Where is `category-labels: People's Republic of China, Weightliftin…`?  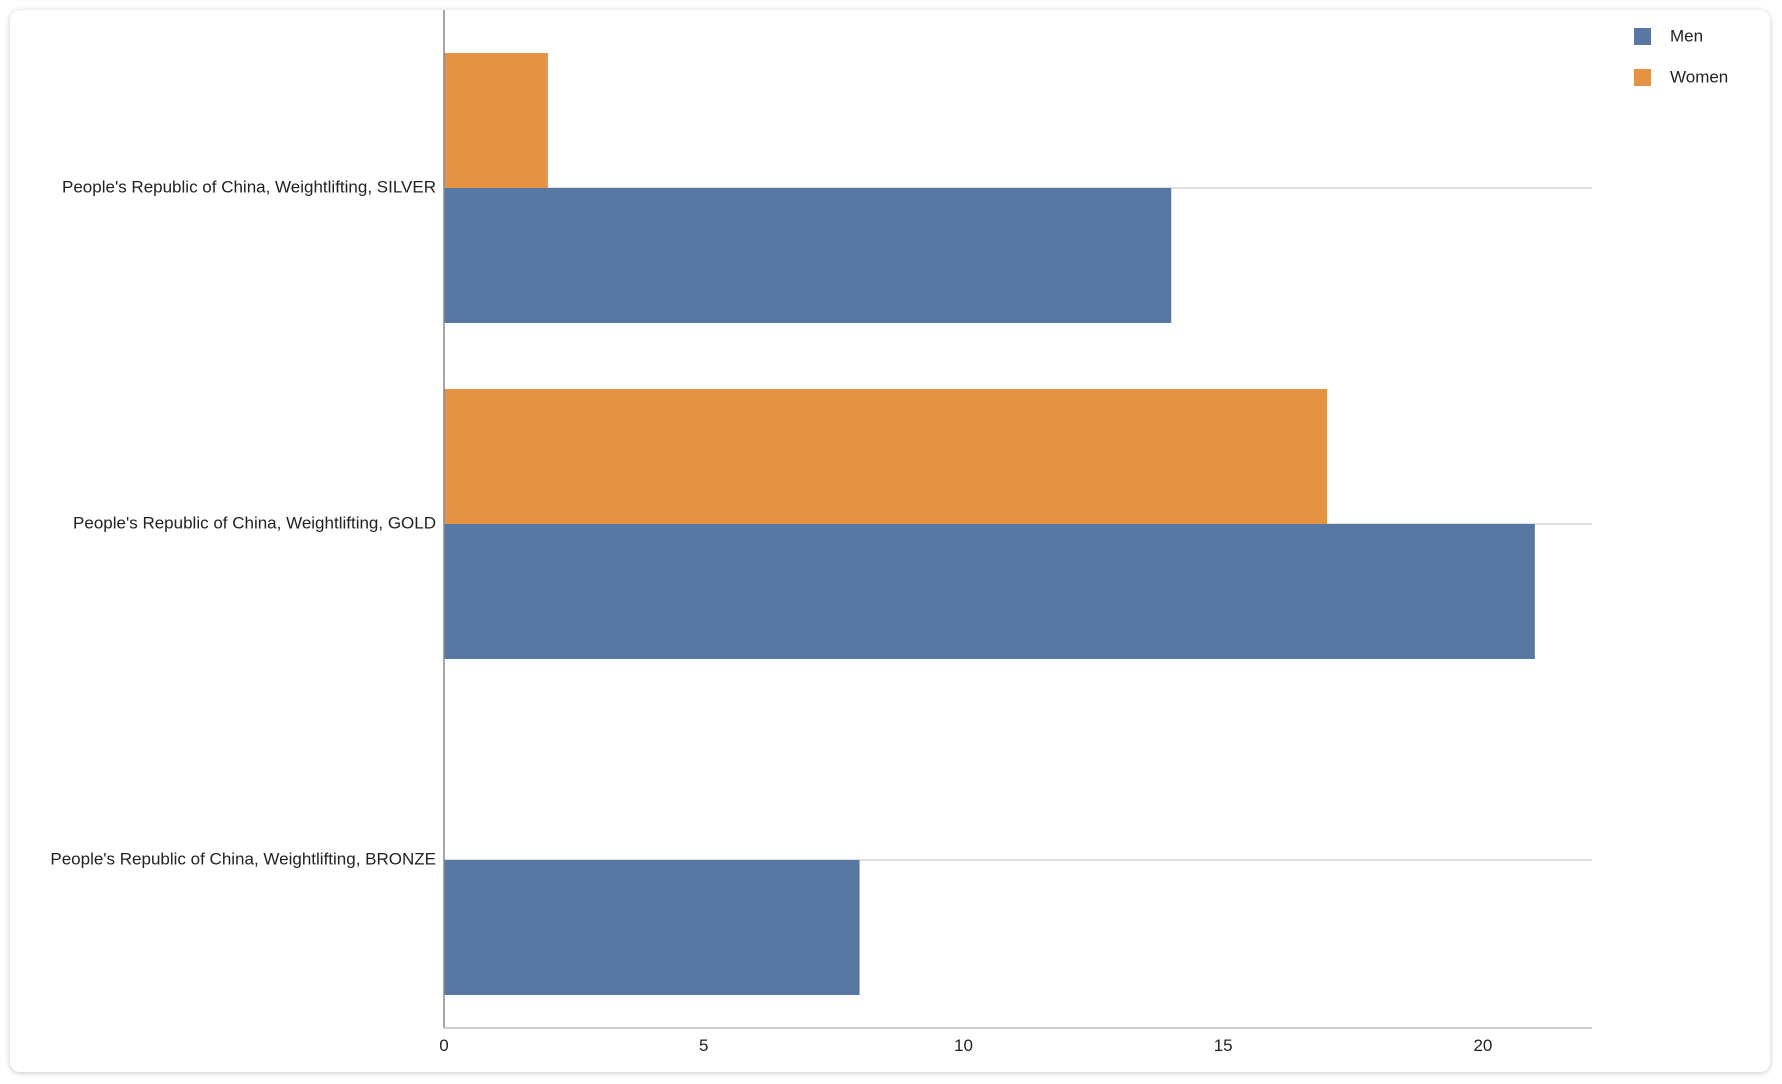 category-labels: People's Republic of China, Weightliftin… is located at coordinates (243, 522).